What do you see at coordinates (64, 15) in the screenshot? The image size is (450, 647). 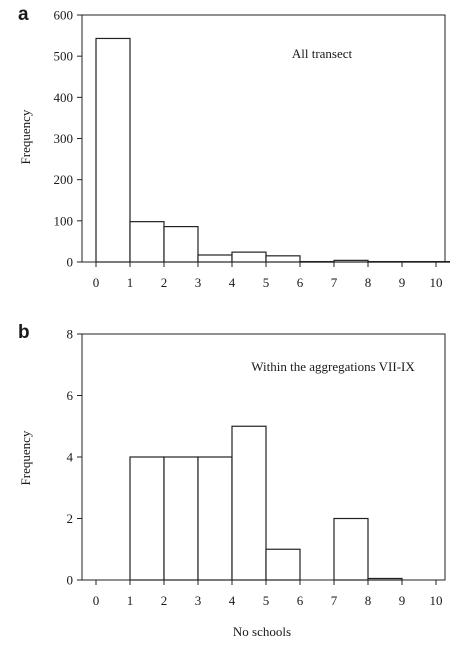 I see `y-tick-label-a-600: 600` at bounding box center [64, 15].